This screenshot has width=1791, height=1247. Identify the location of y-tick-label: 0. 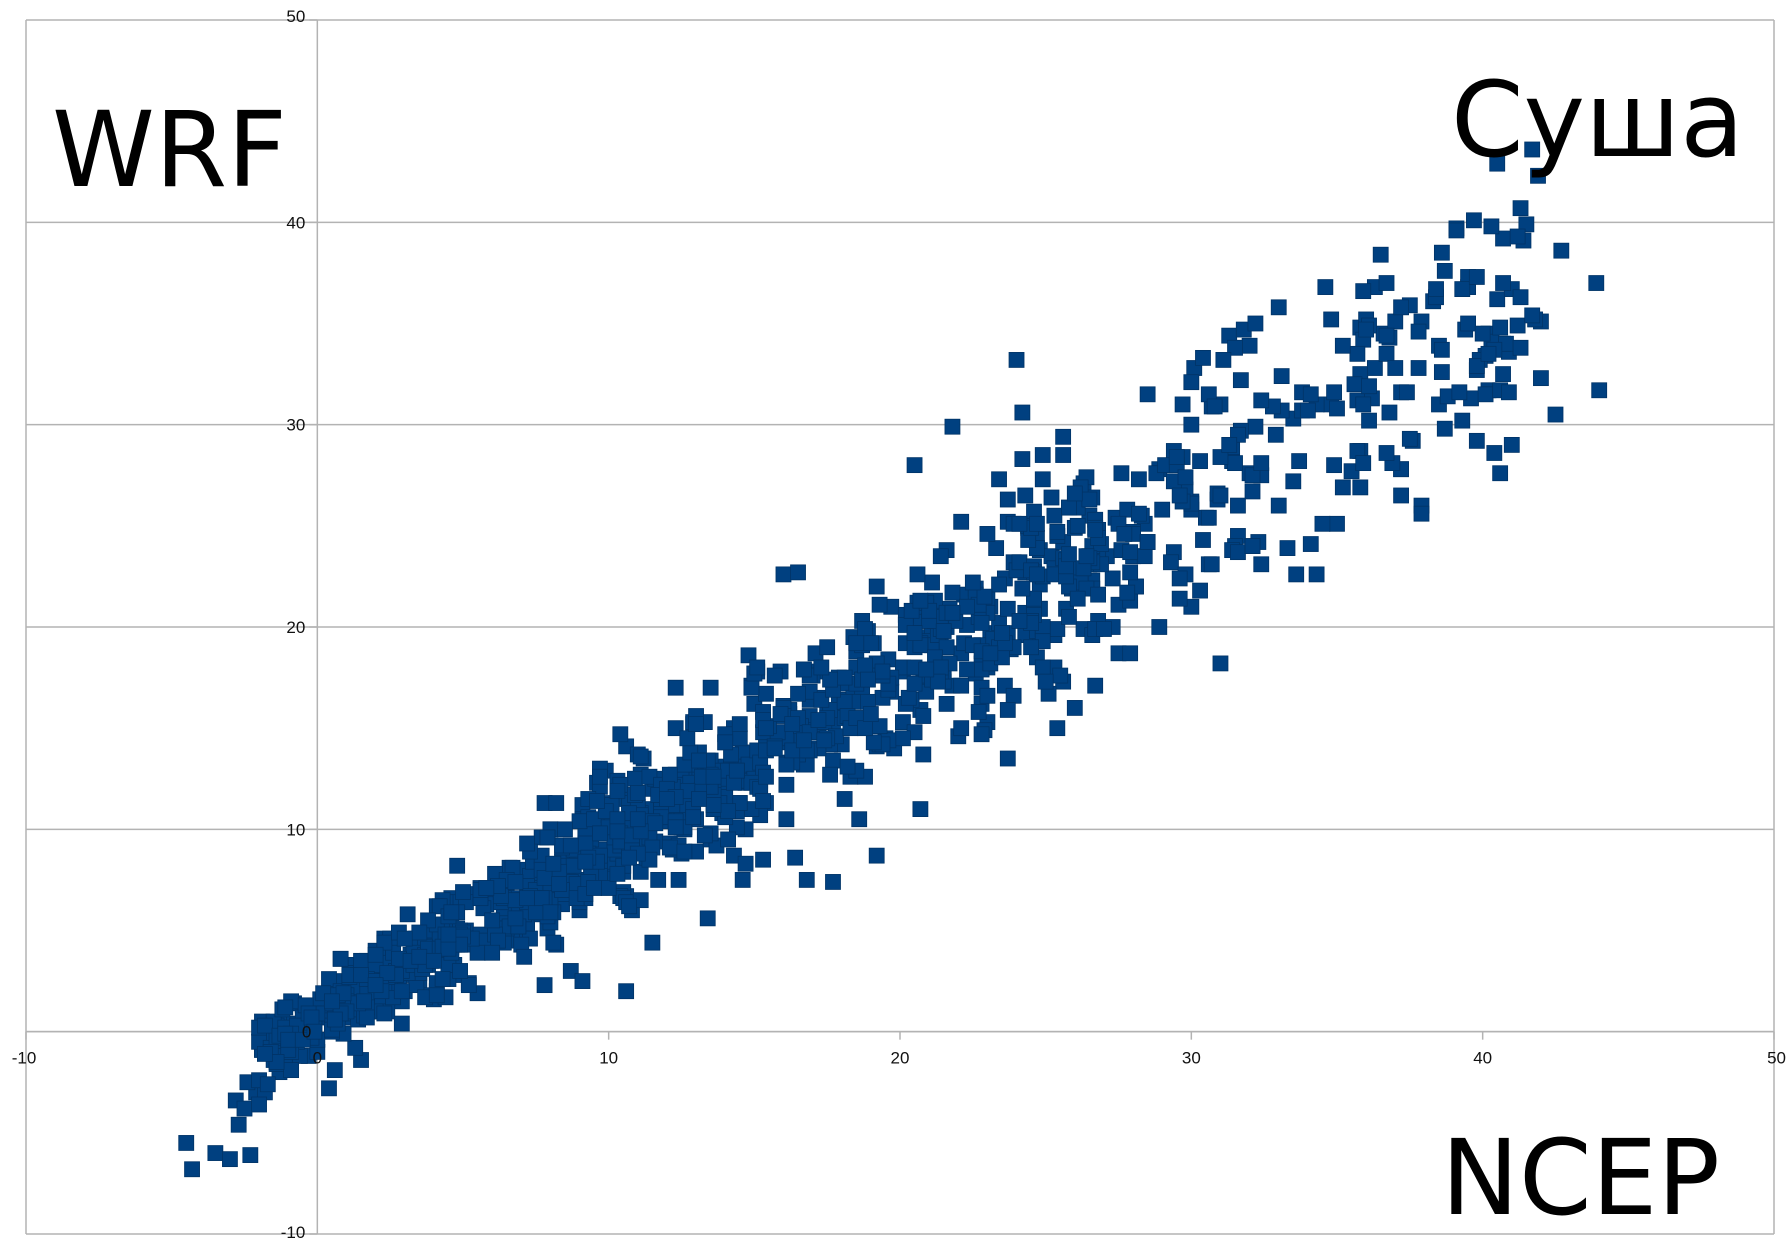
(306, 1032).